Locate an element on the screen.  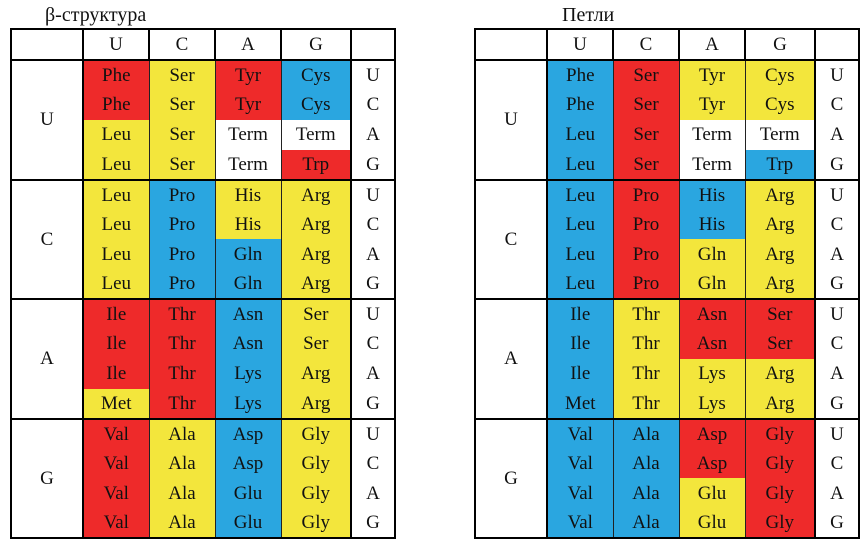
codon-row: Leu Ser Term Trp G is located at coordinates (203, 165).